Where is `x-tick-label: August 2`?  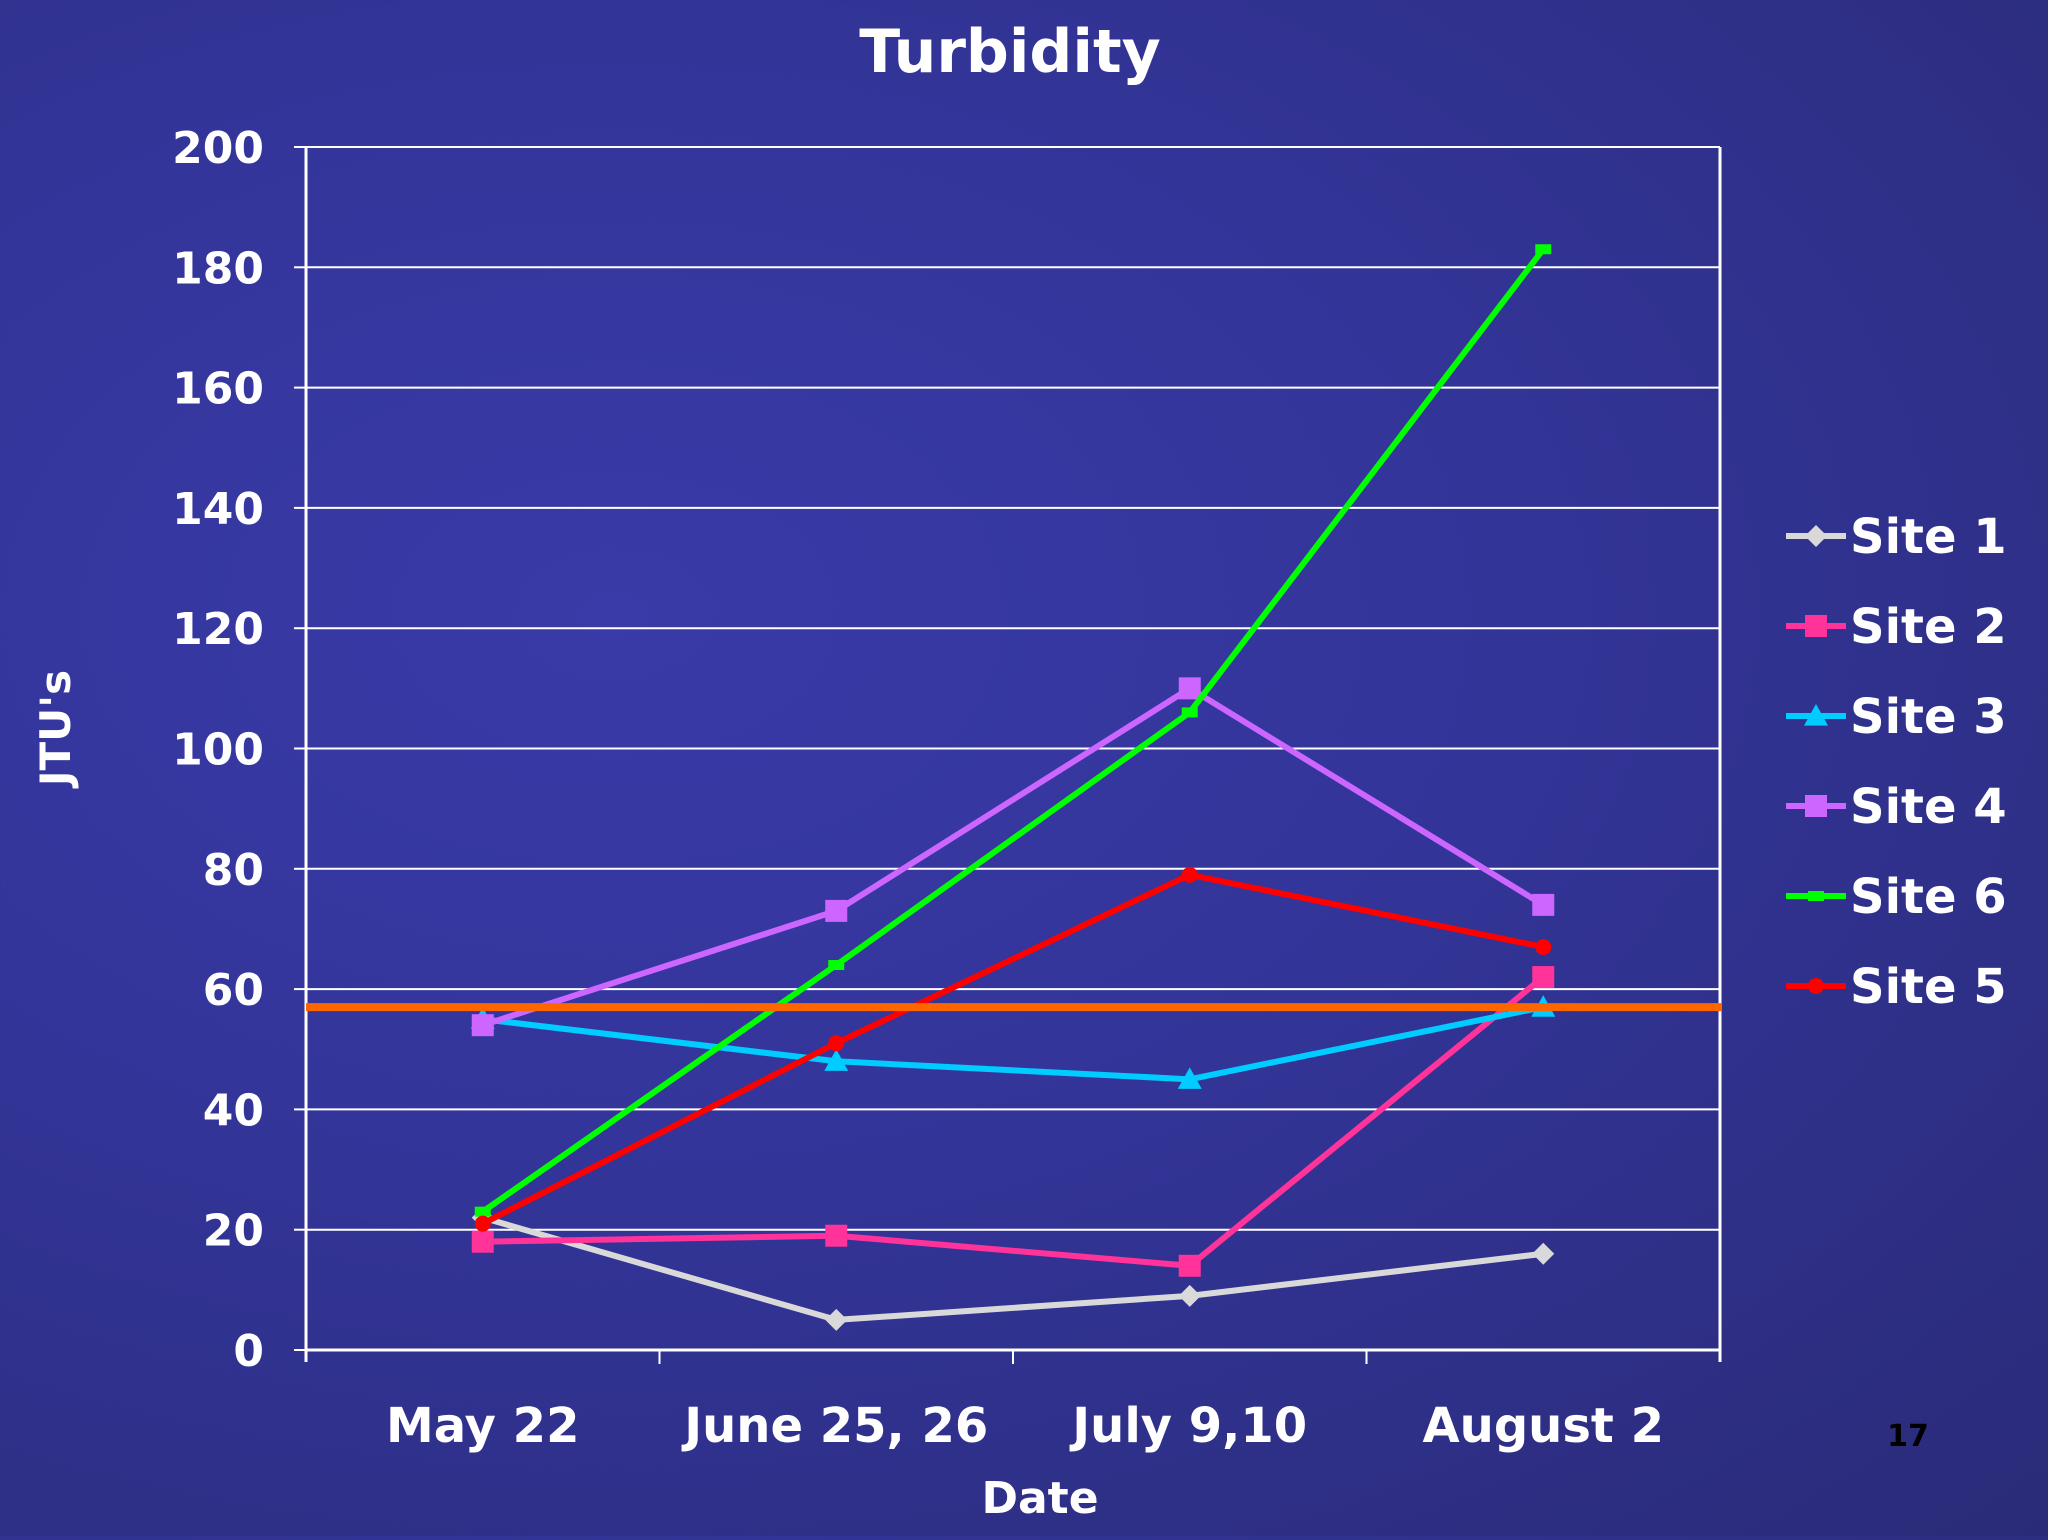 x-tick-label: August 2 is located at coordinates (1543, 1426).